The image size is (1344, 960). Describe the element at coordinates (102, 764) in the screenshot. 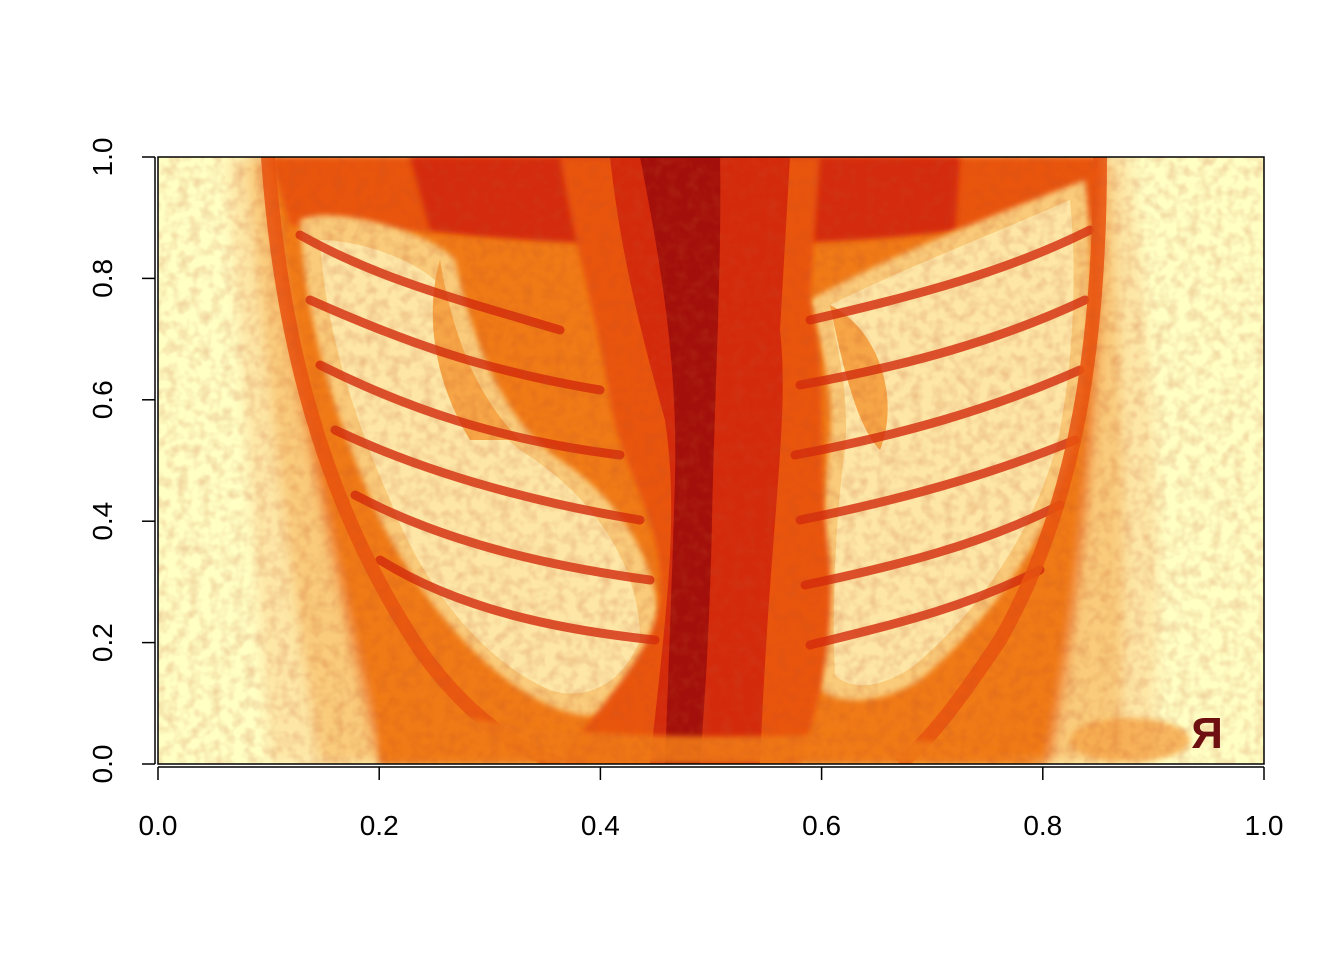

I see `y-tick-label: 0.0` at that location.